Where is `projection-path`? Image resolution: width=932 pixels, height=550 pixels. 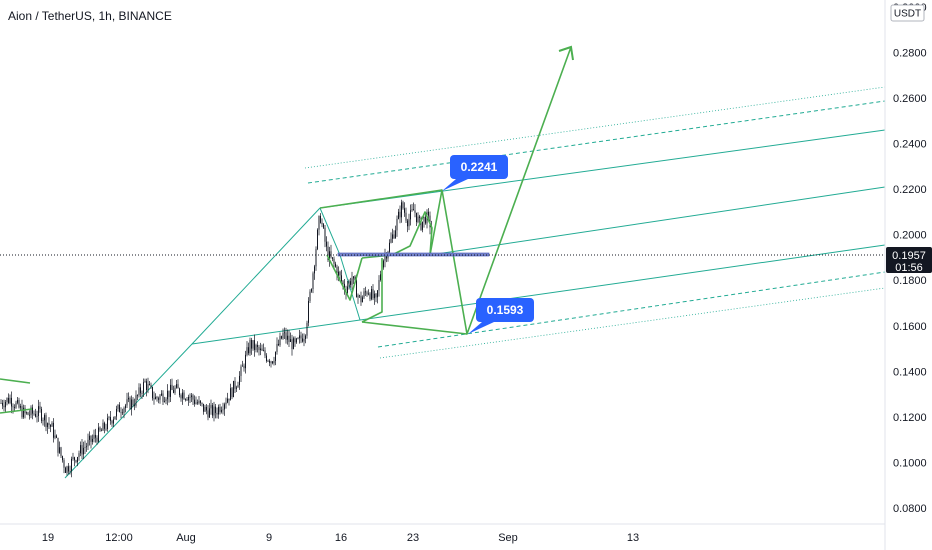
projection-path is located at coordinates (500, 190).